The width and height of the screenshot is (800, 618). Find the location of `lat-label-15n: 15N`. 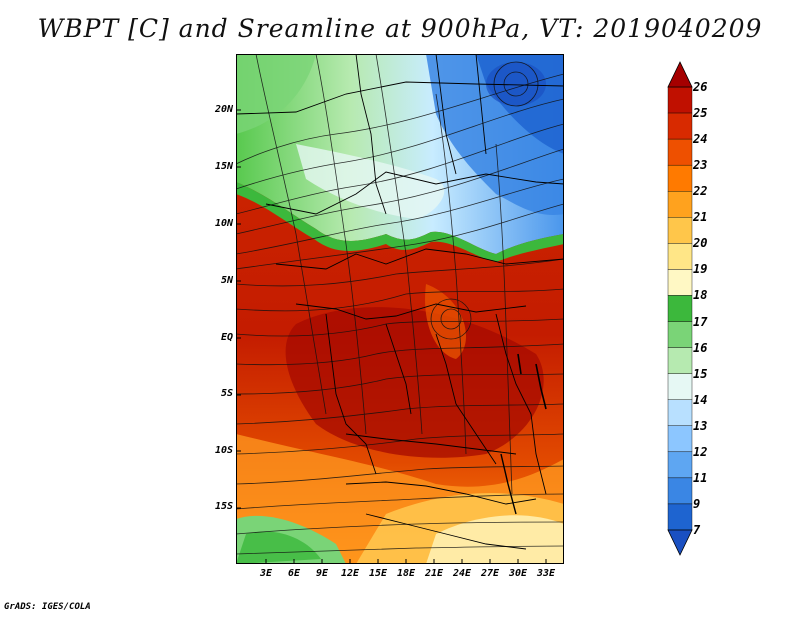

lat-label-15n: 15N is located at coordinates (223, 166).